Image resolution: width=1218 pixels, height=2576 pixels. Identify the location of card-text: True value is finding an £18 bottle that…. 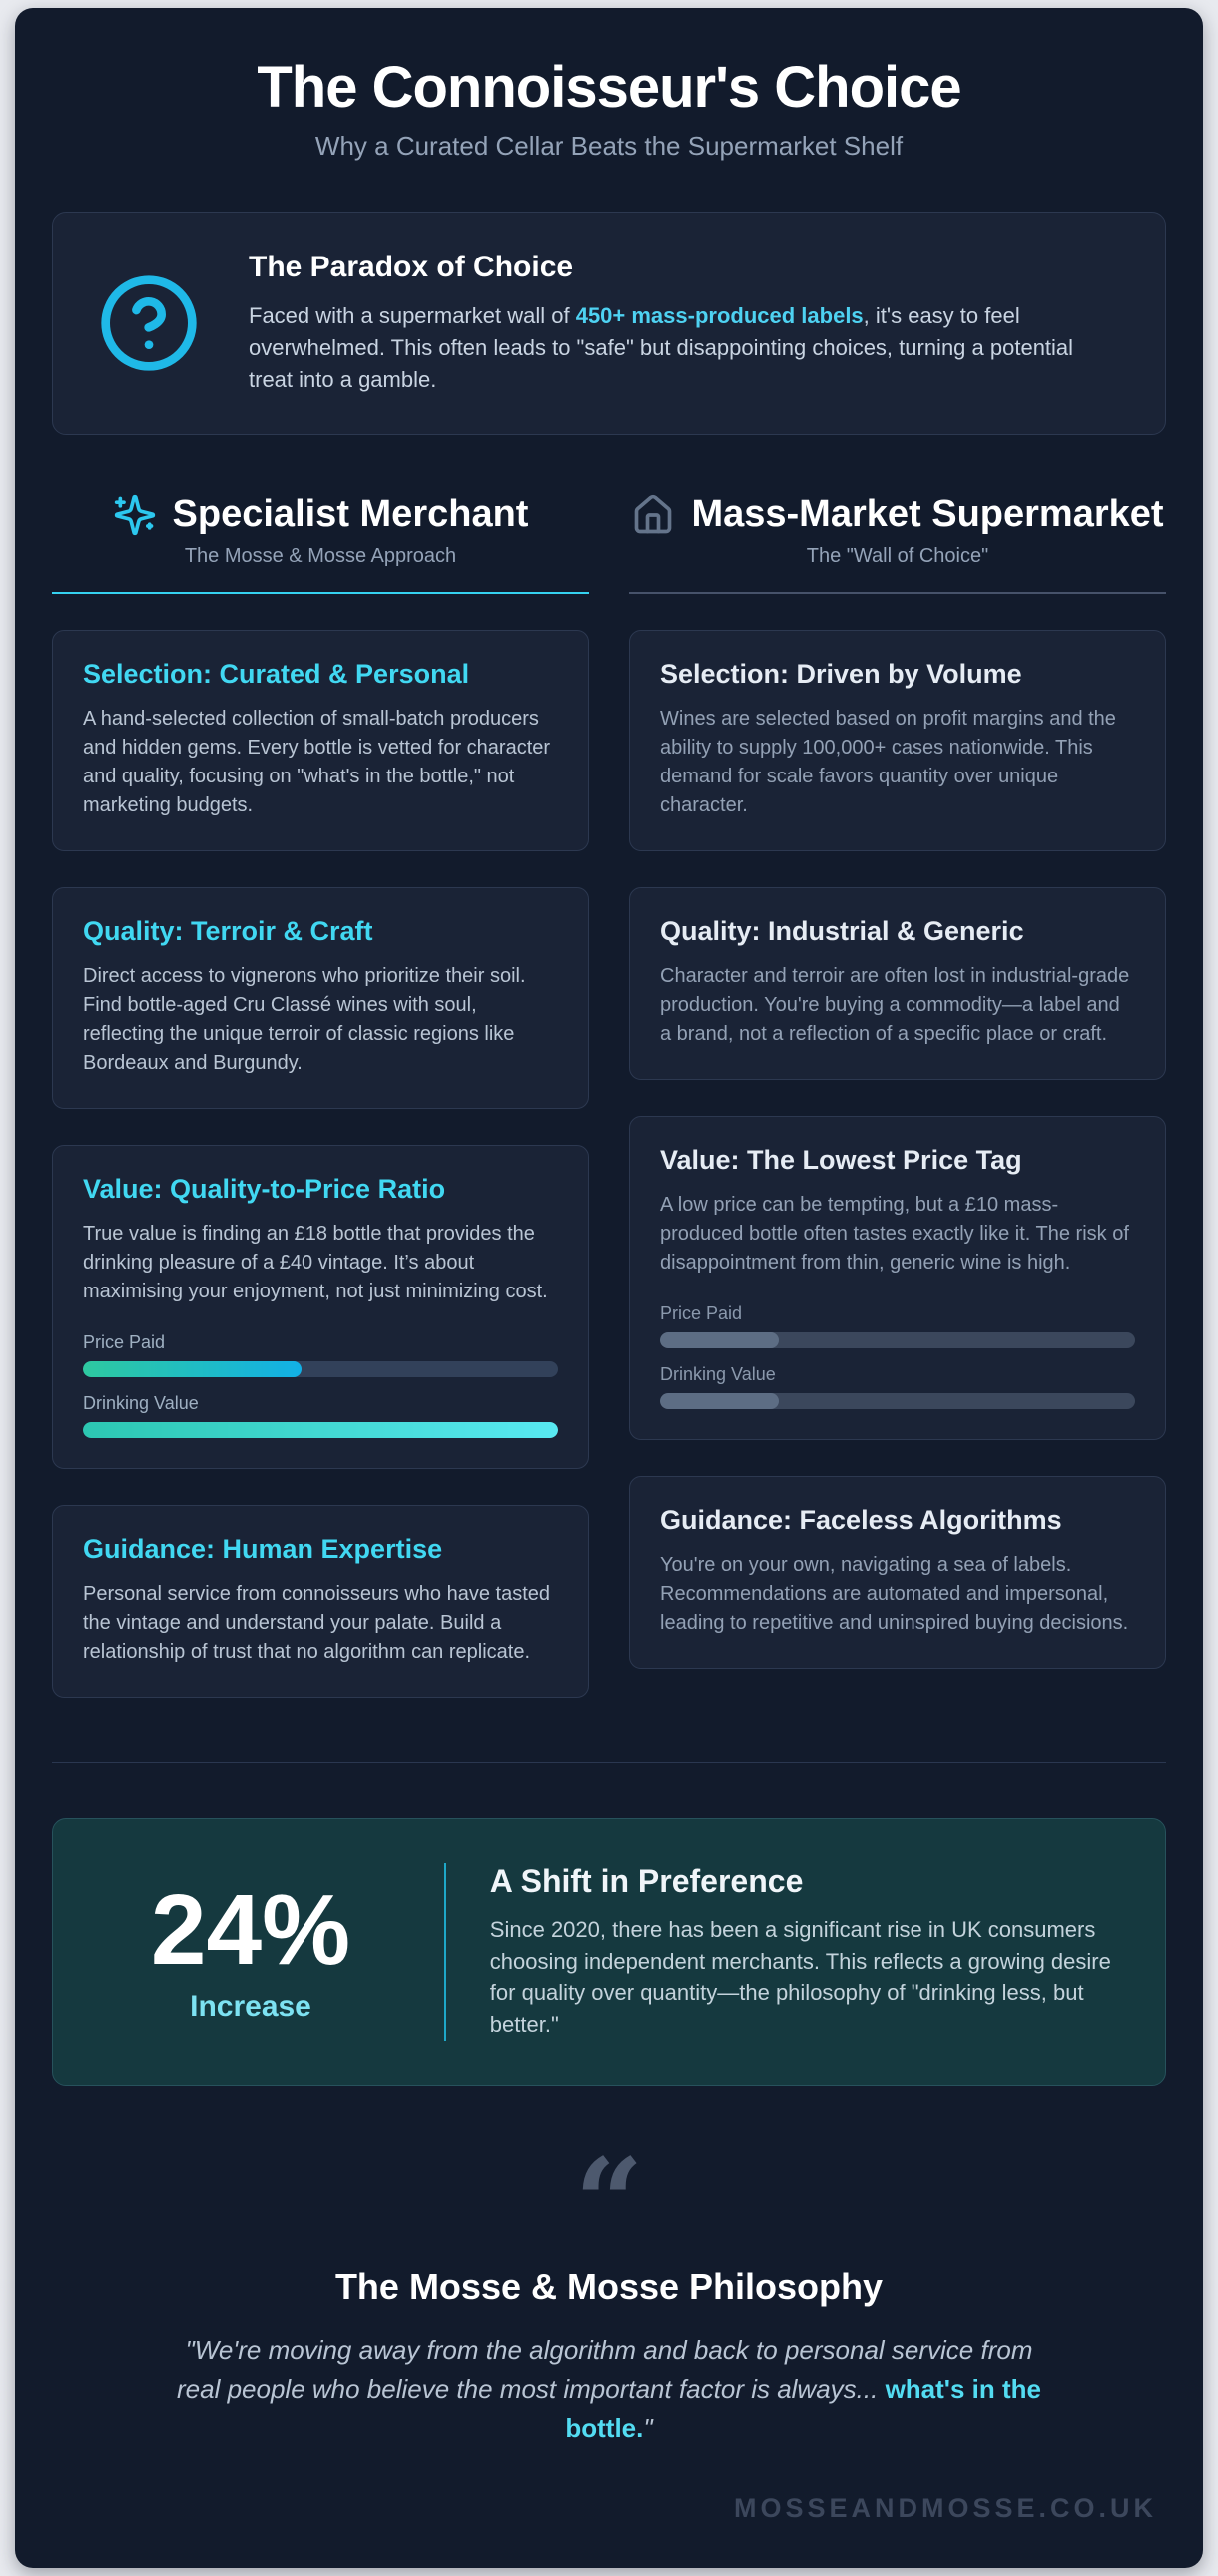
(316, 1262).